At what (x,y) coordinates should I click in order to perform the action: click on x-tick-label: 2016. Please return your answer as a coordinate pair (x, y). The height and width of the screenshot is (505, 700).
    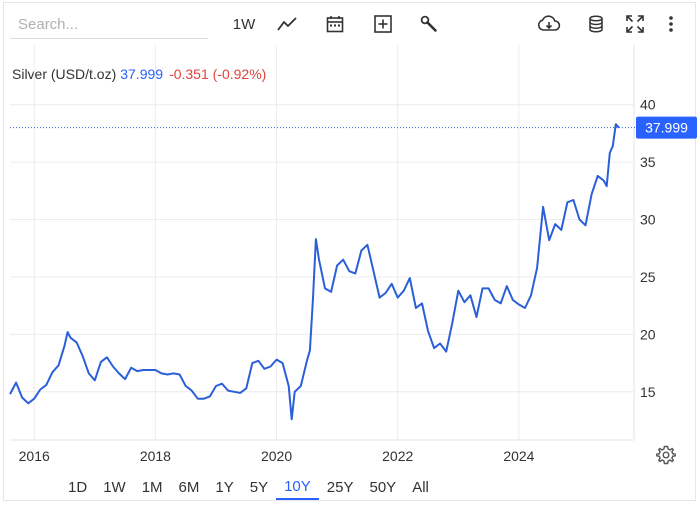
    Looking at the image, I should click on (34, 456).